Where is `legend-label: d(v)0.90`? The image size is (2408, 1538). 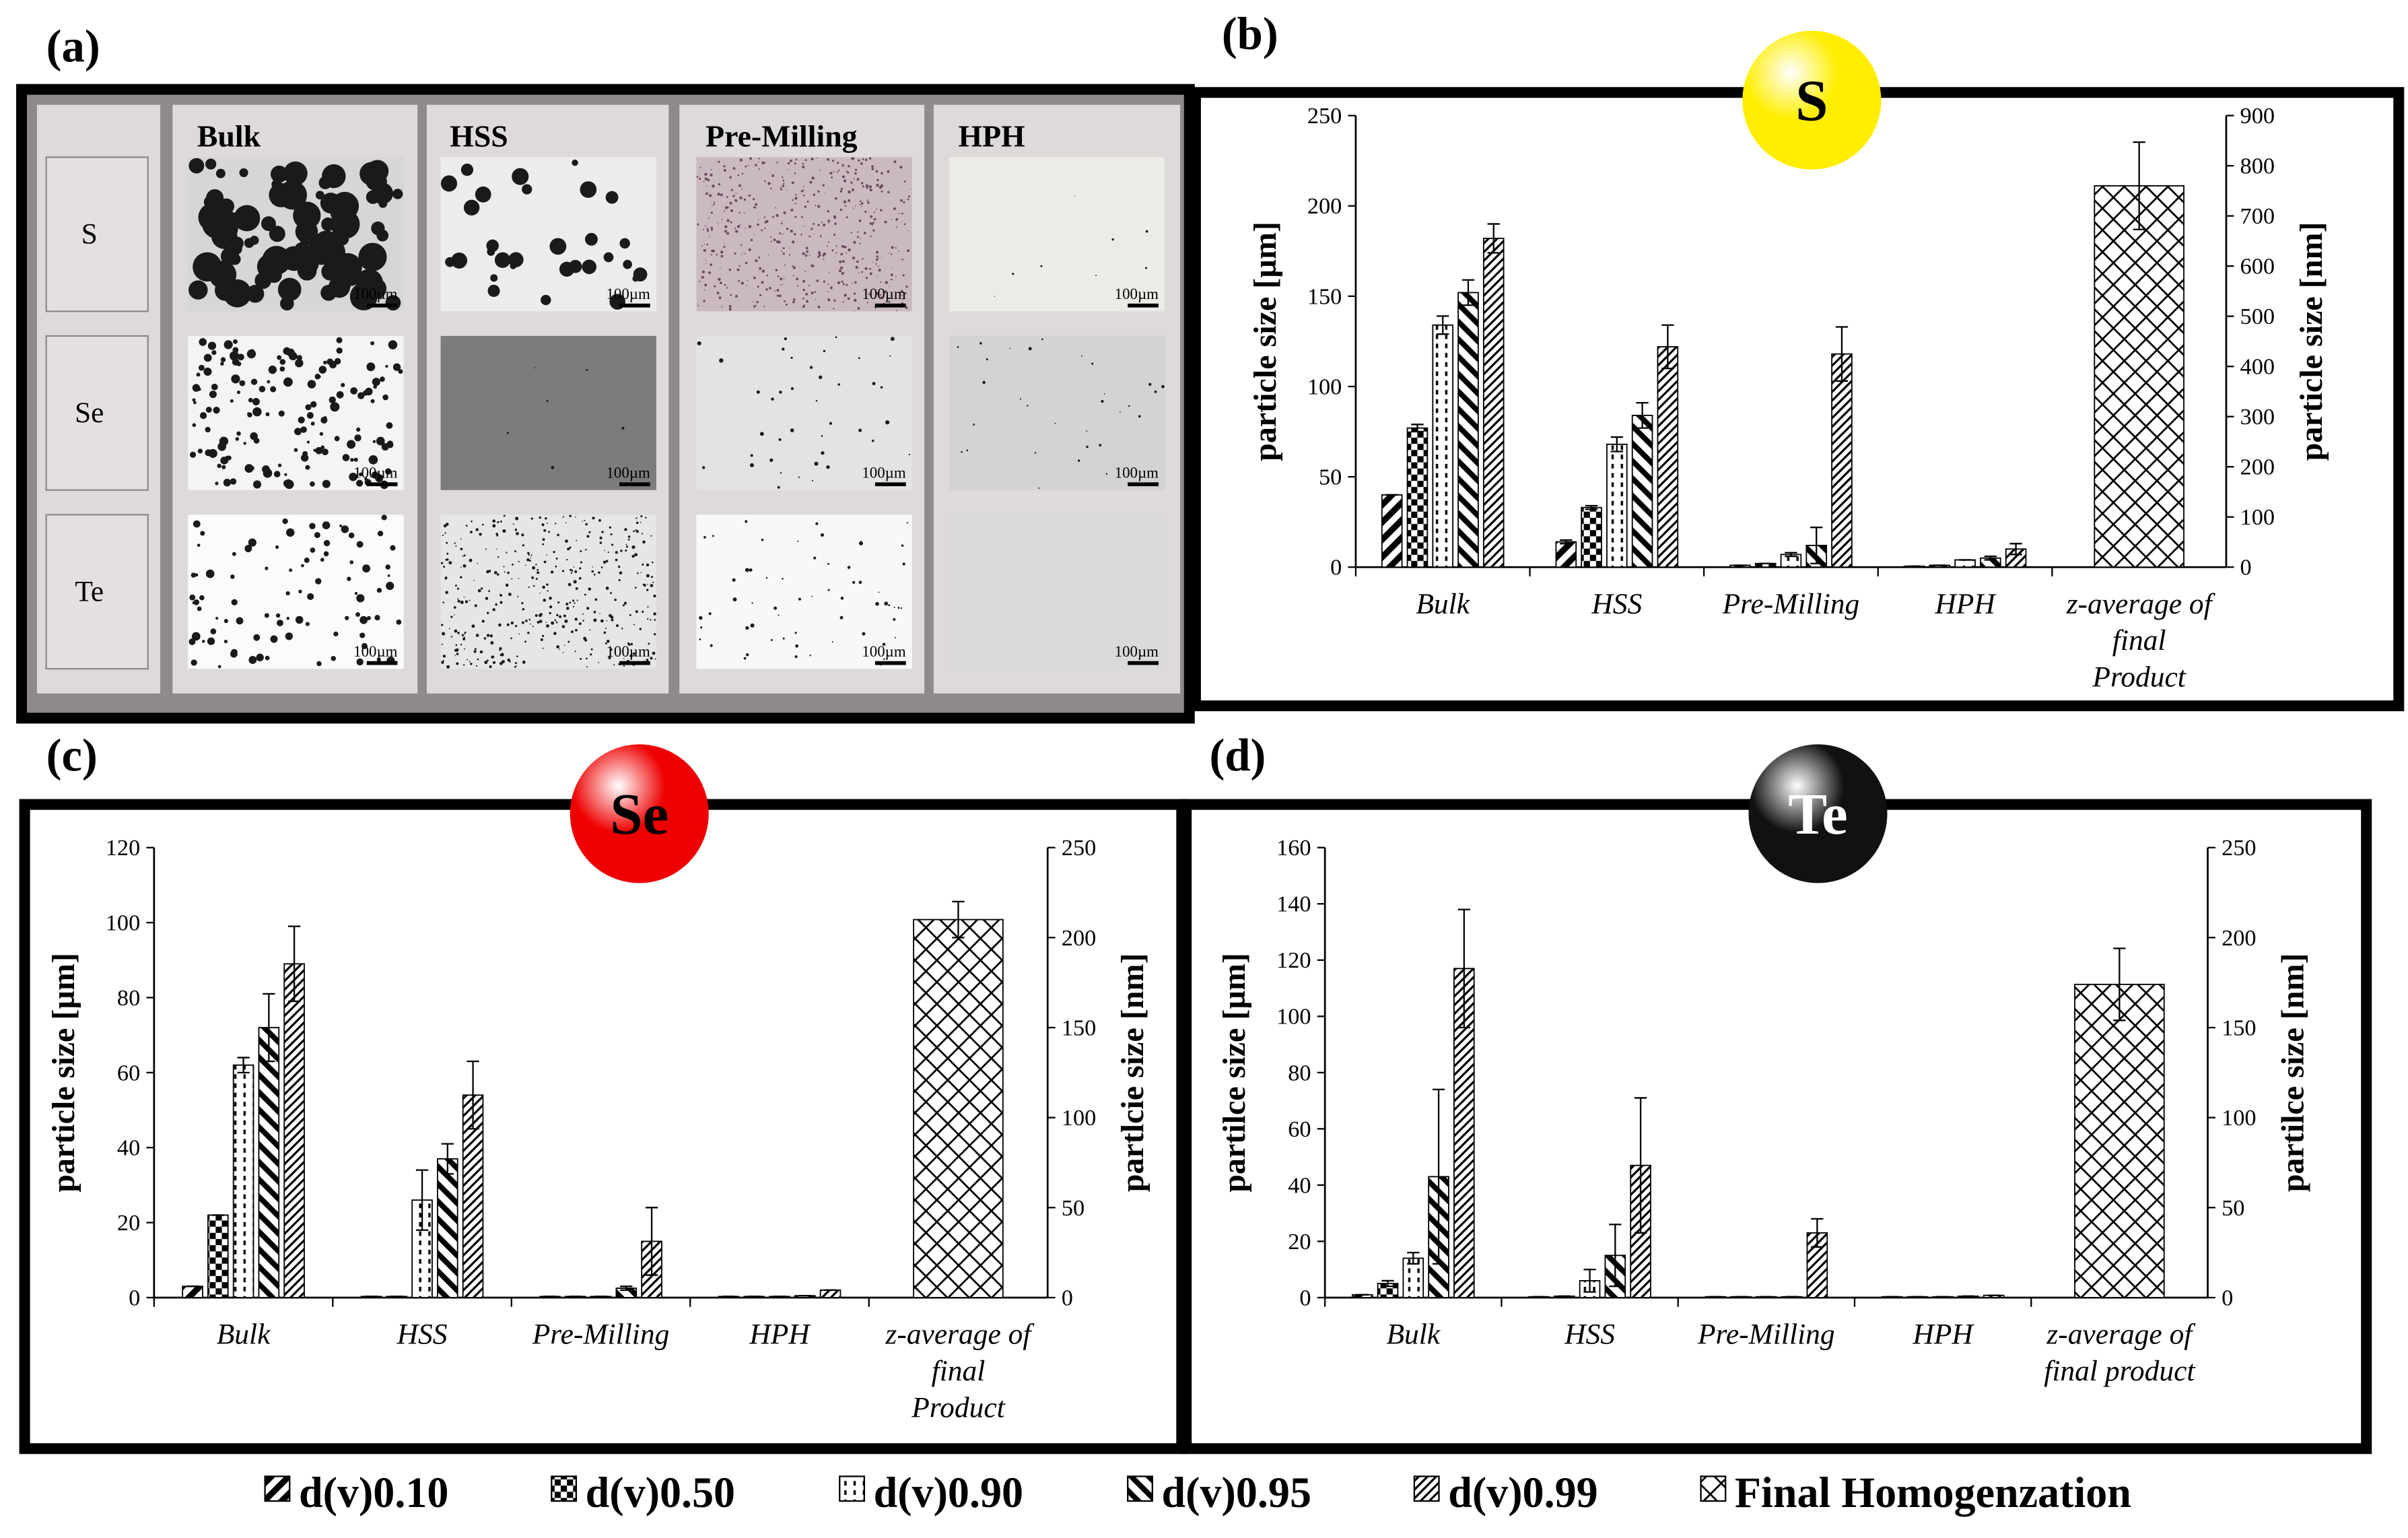 legend-label: d(v)0.90 is located at coordinates (948, 1493).